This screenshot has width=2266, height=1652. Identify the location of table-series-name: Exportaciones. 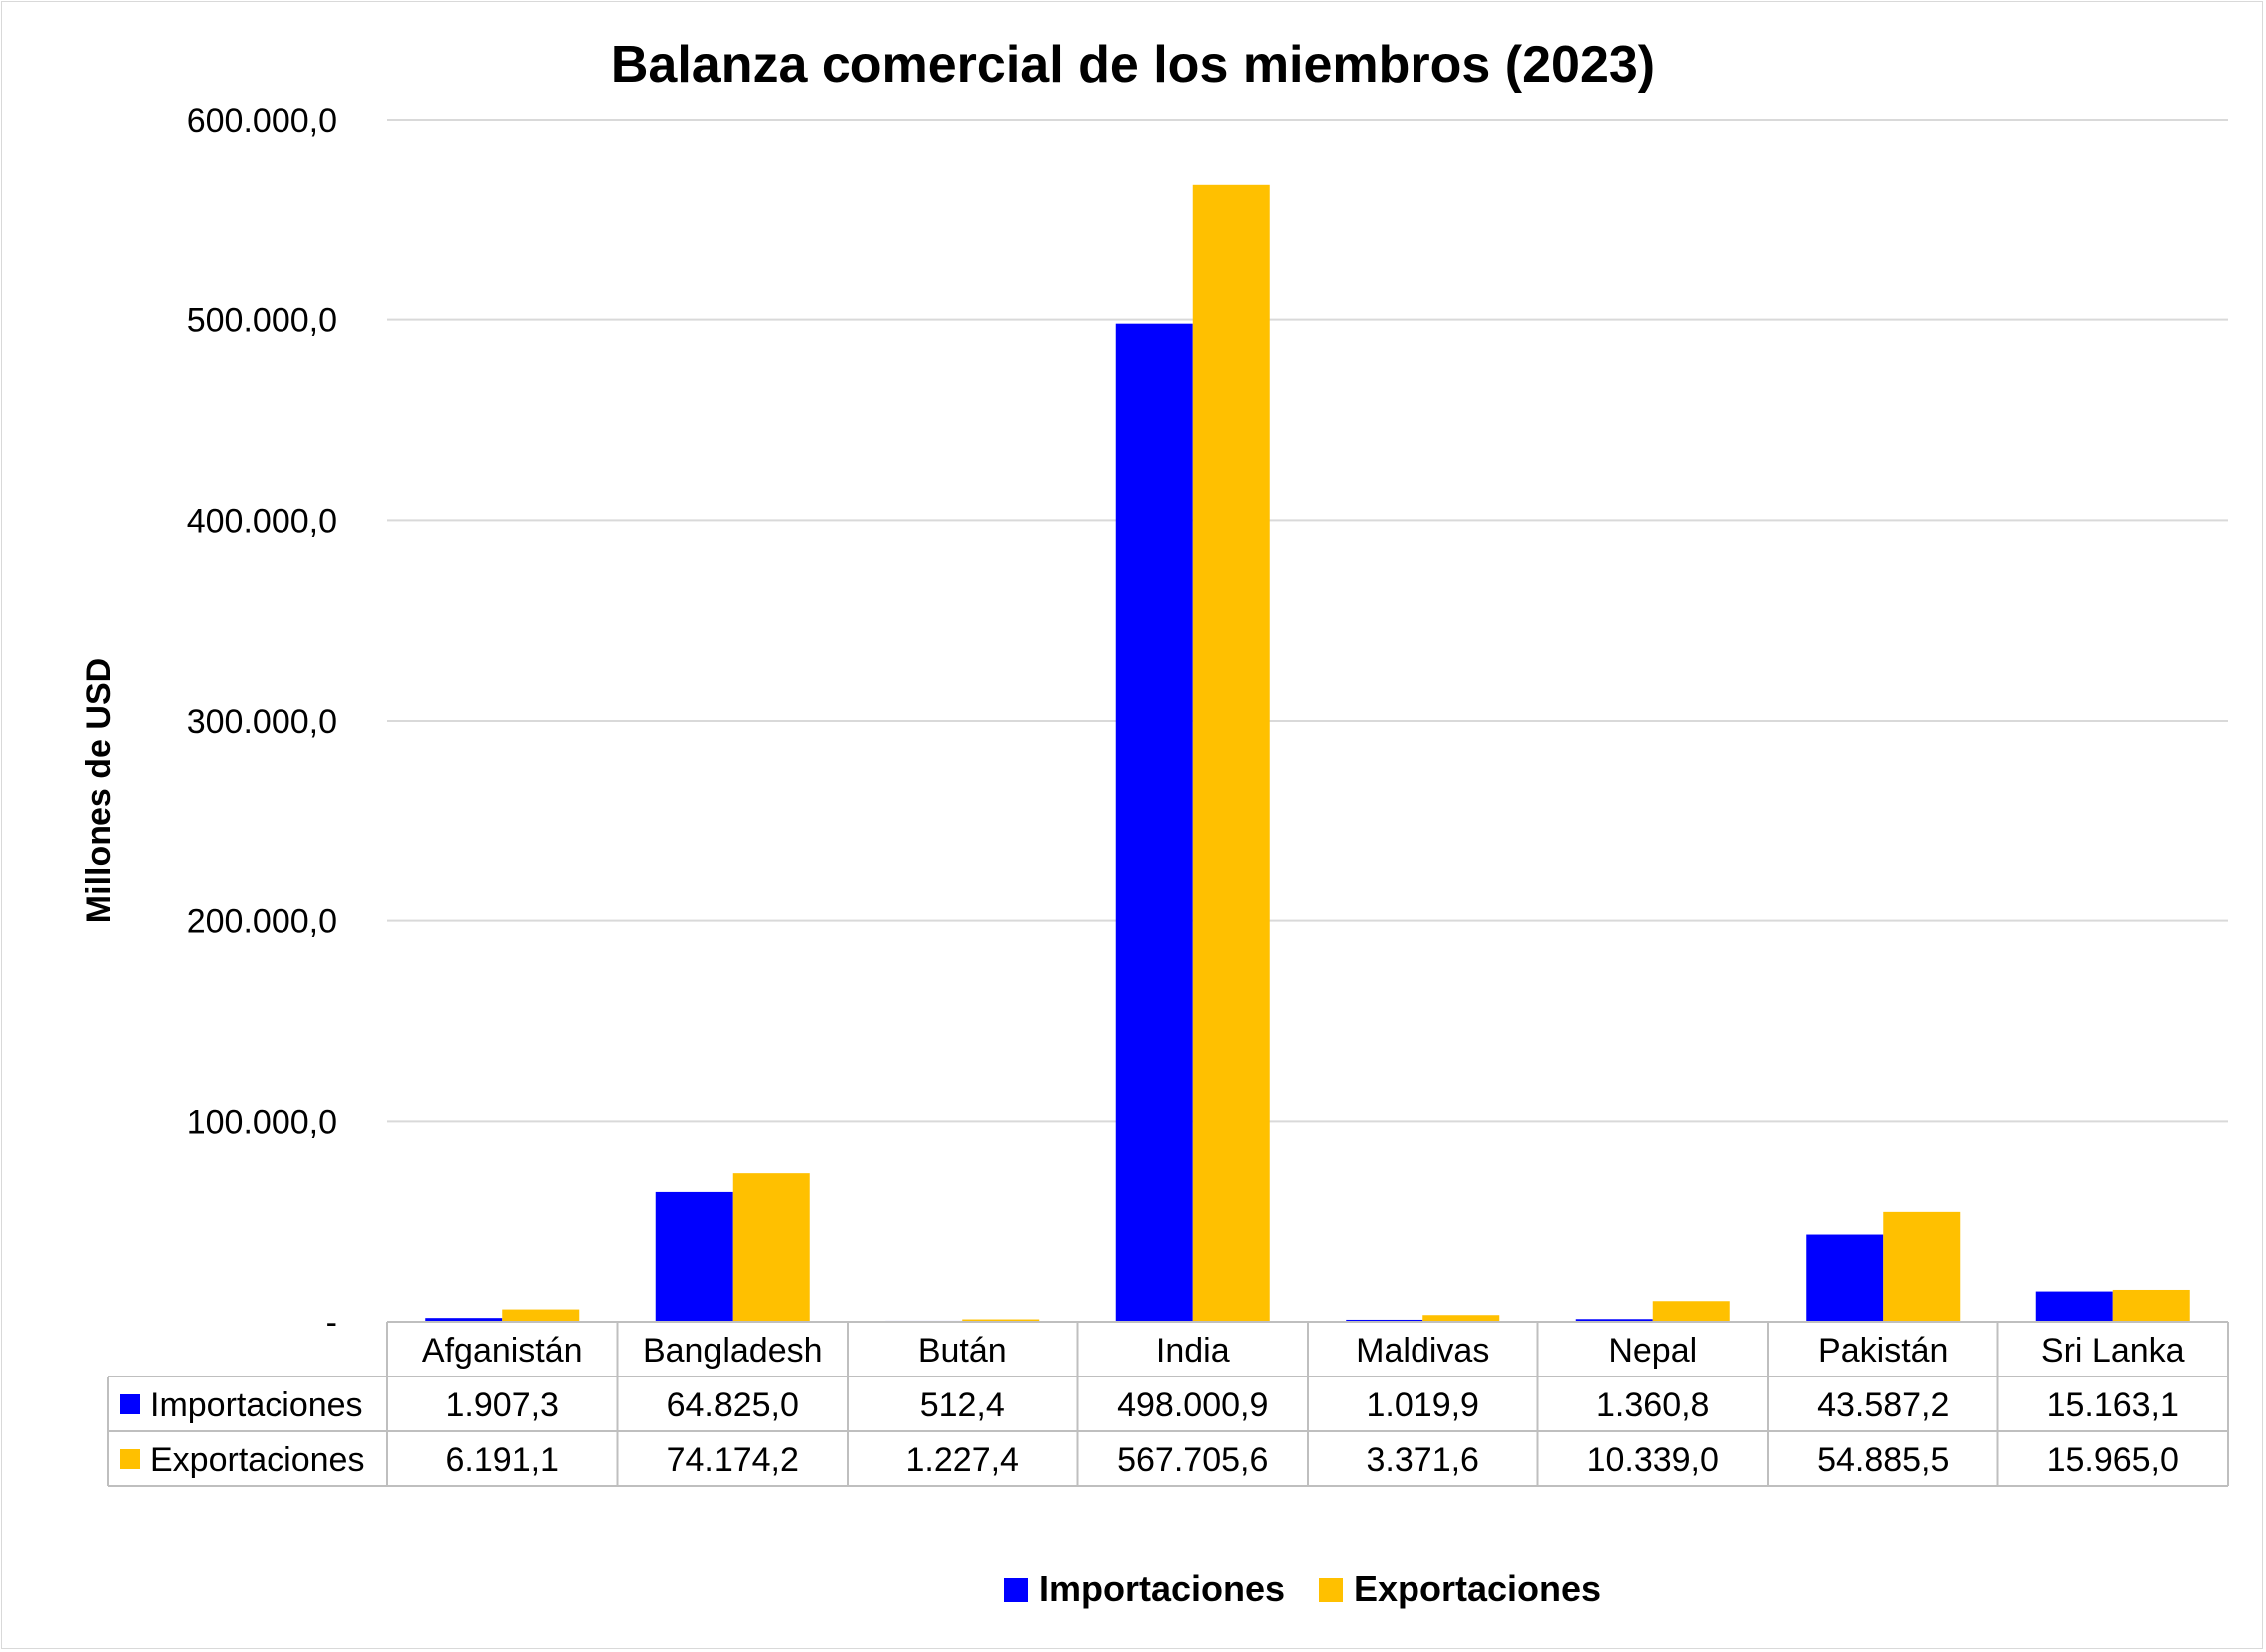
(257, 1460).